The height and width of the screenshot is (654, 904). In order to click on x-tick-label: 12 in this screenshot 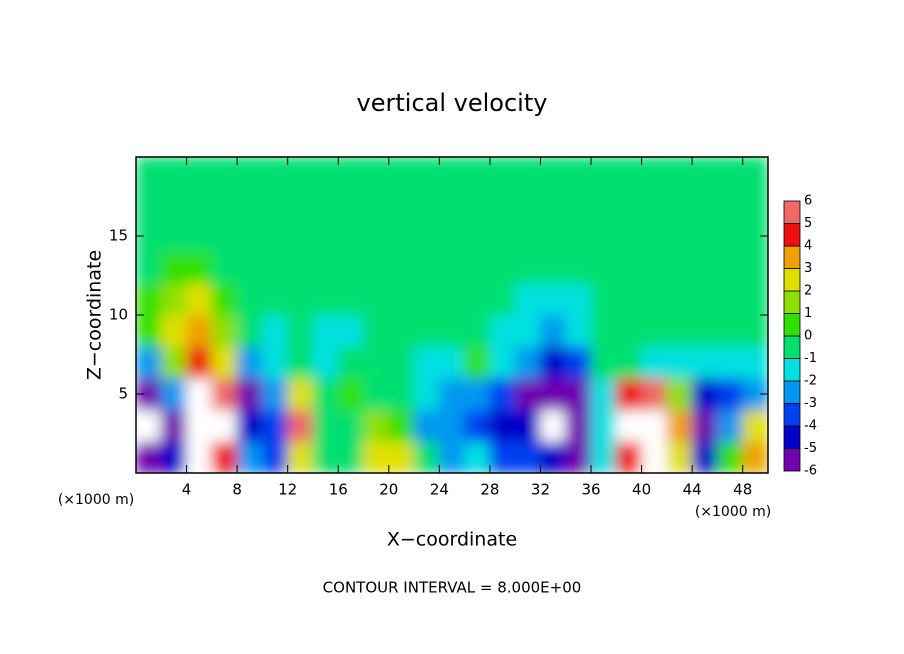, I will do `click(287, 490)`.